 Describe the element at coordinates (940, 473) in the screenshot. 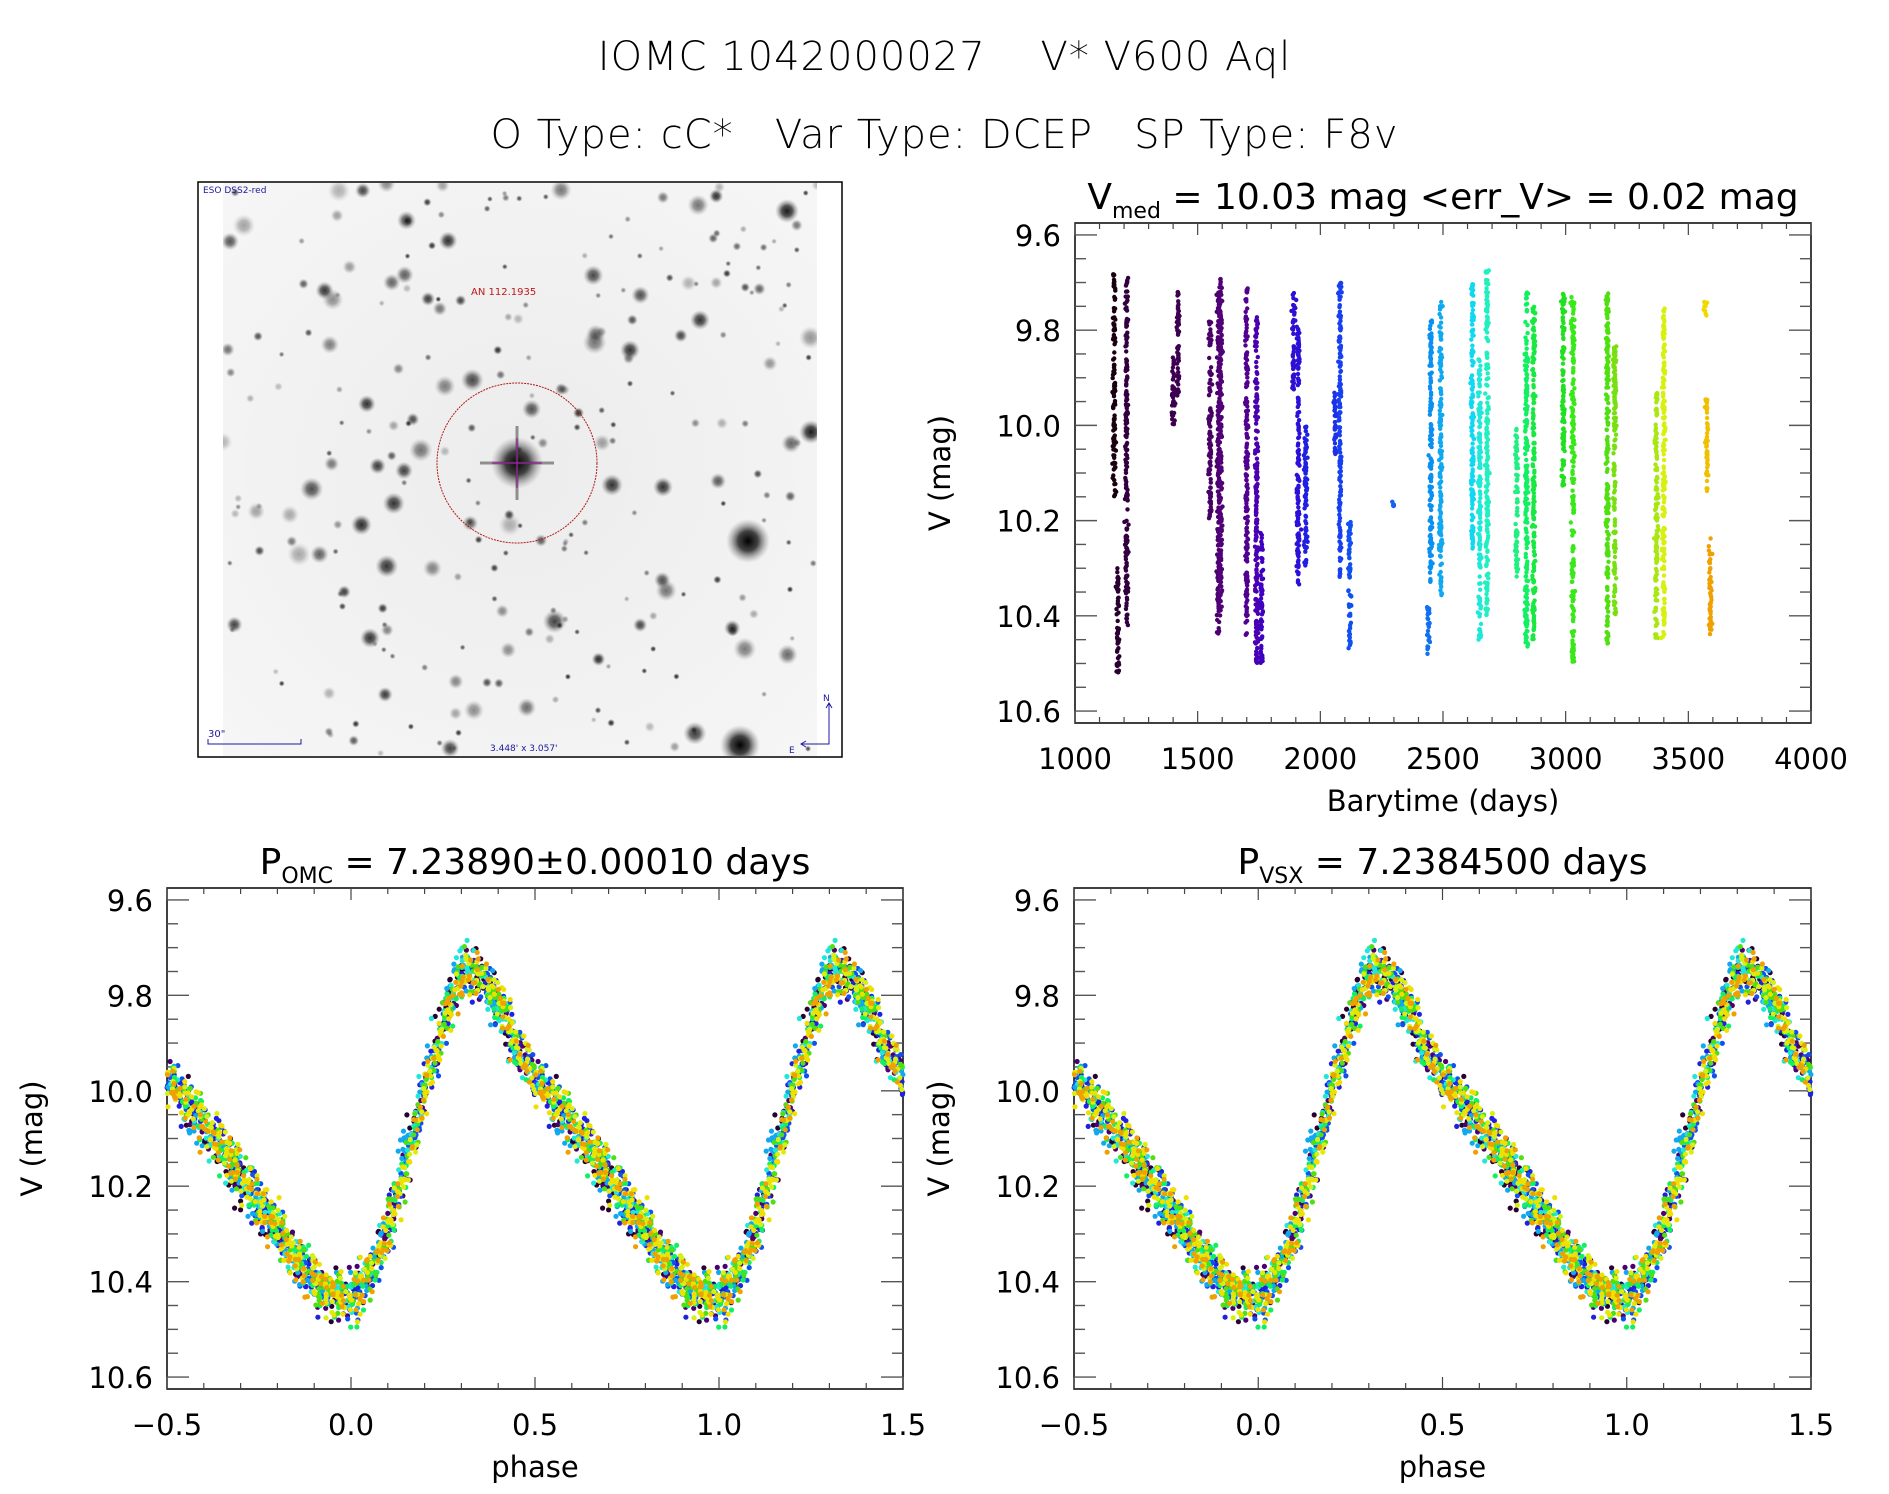

I see `y-axis-label: V (mag)` at that location.